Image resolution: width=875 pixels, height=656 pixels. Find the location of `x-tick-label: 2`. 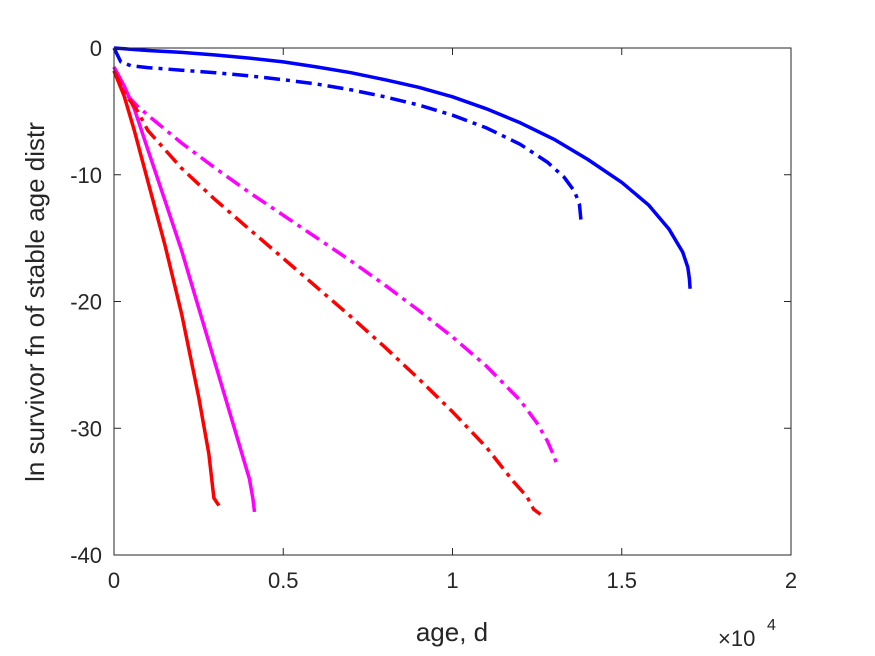

x-tick-label: 2 is located at coordinates (791, 580).